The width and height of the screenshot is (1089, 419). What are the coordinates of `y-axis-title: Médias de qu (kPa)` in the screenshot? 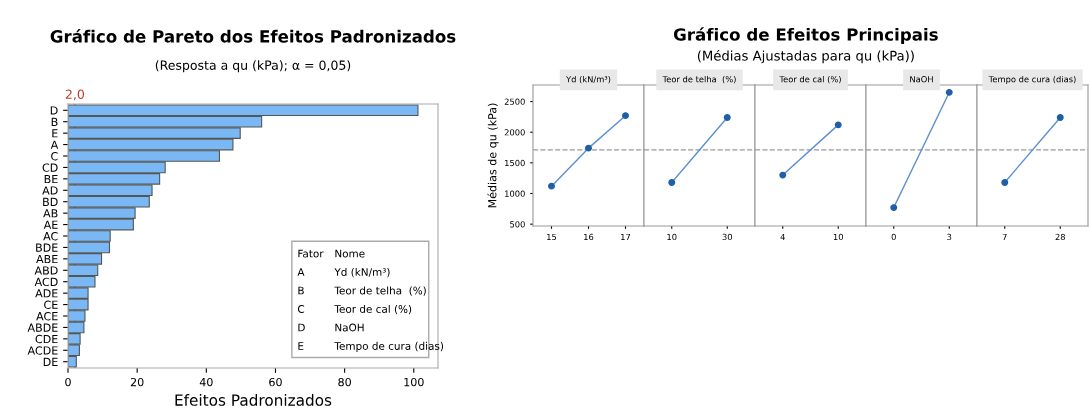 It's located at (493, 155).